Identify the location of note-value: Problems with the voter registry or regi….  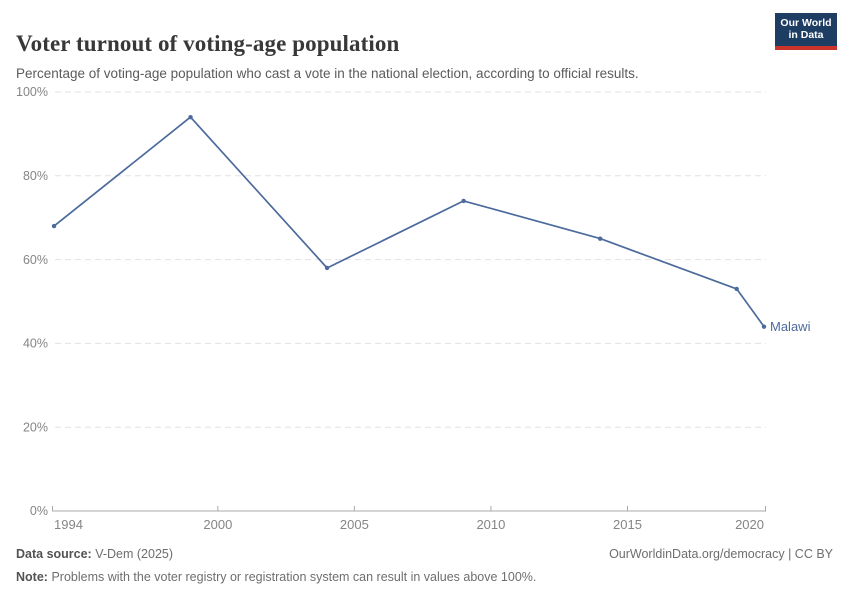
(294, 577).